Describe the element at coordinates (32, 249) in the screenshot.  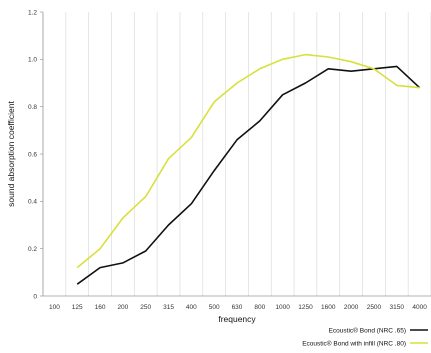
I see `y-tick-label: 0.2` at that location.